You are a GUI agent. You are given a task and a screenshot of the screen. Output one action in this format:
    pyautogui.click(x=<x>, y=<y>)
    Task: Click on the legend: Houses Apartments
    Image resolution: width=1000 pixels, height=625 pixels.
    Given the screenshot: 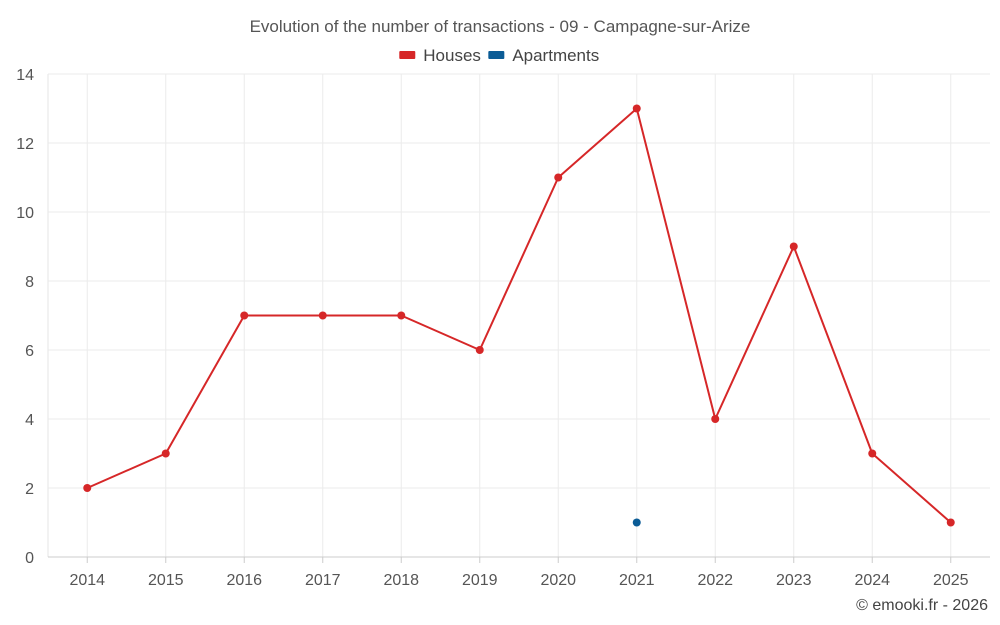 What is the action you would take?
    pyautogui.click(x=499, y=55)
    